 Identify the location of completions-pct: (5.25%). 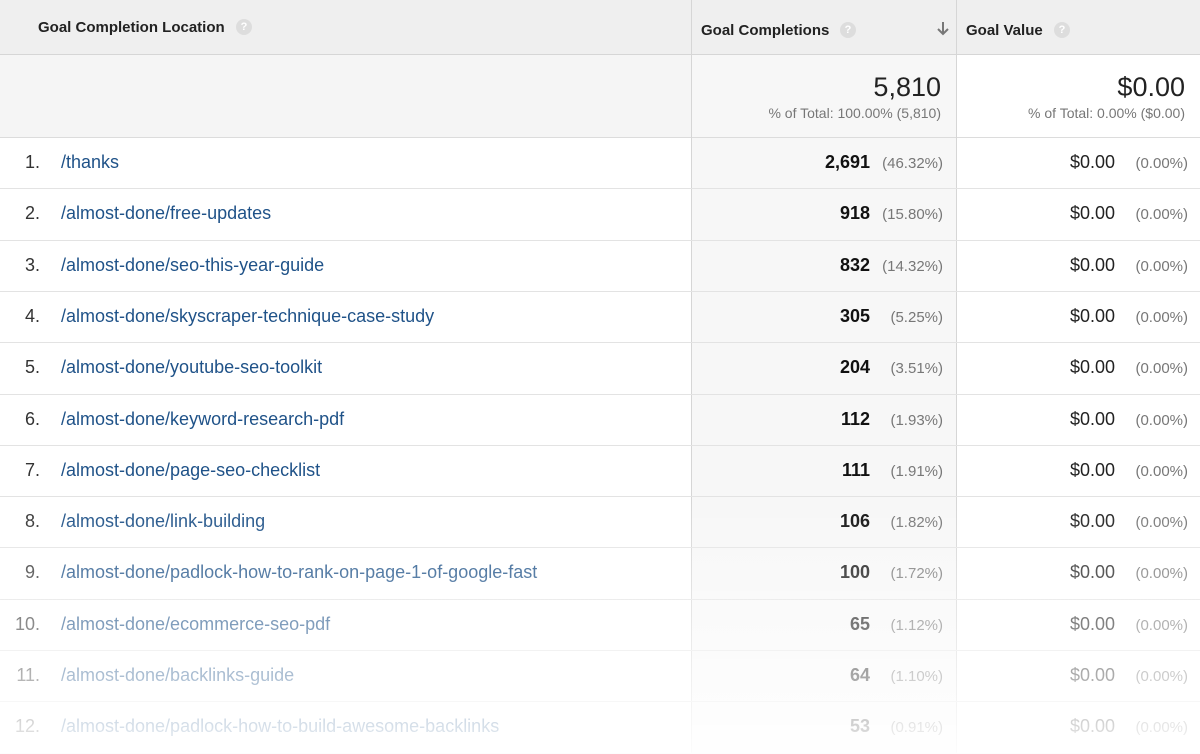
(916, 317).